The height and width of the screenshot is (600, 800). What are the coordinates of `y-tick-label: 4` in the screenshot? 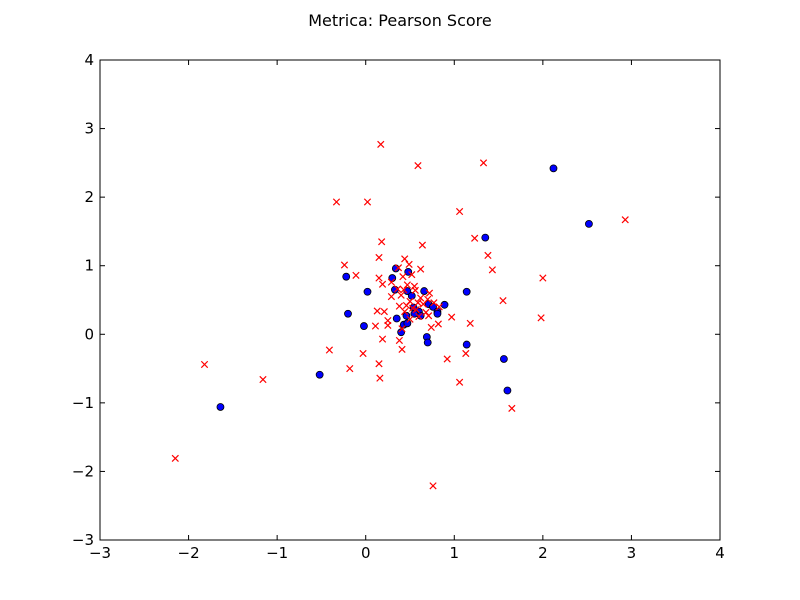 It's located at (89, 60).